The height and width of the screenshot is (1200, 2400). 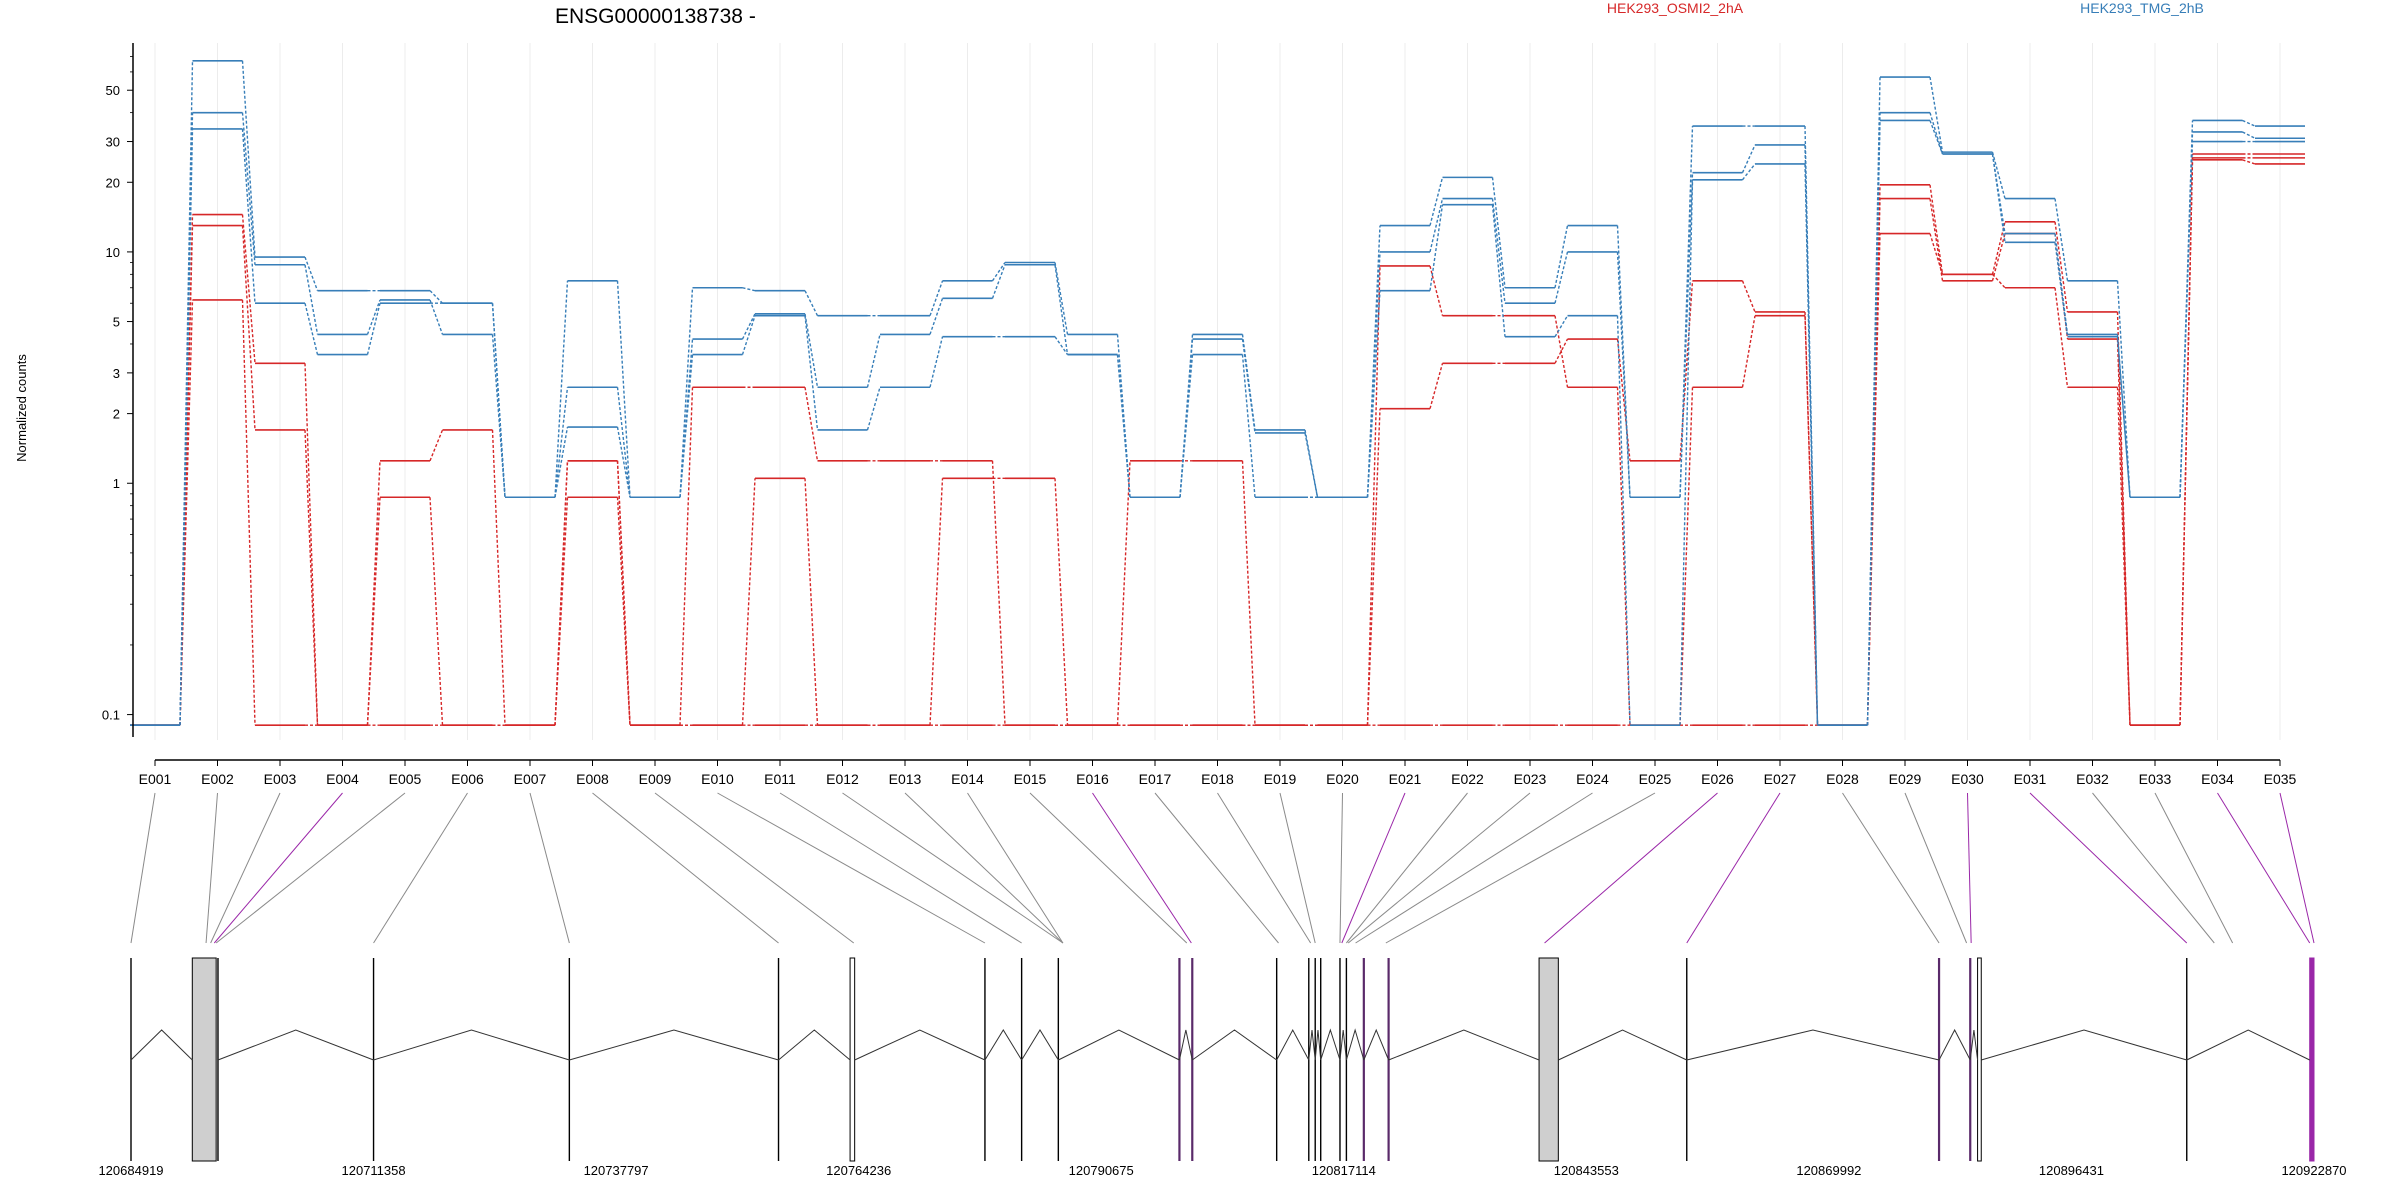 What do you see at coordinates (858, 1170) in the screenshot?
I see `coordinate-label: 120764236` at bounding box center [858, 1170].